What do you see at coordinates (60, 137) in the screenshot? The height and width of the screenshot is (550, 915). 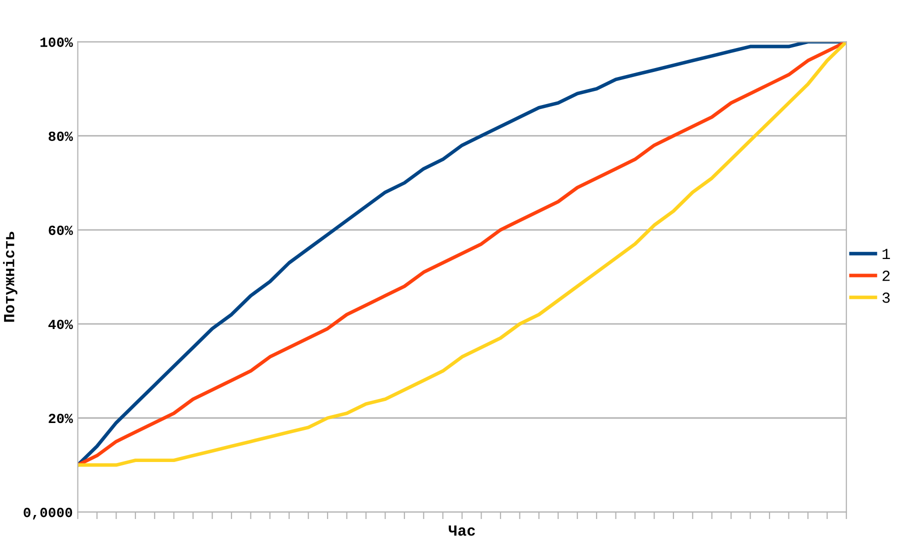 I see `y-tick-label: 80%` at bounding box center [60, 137].